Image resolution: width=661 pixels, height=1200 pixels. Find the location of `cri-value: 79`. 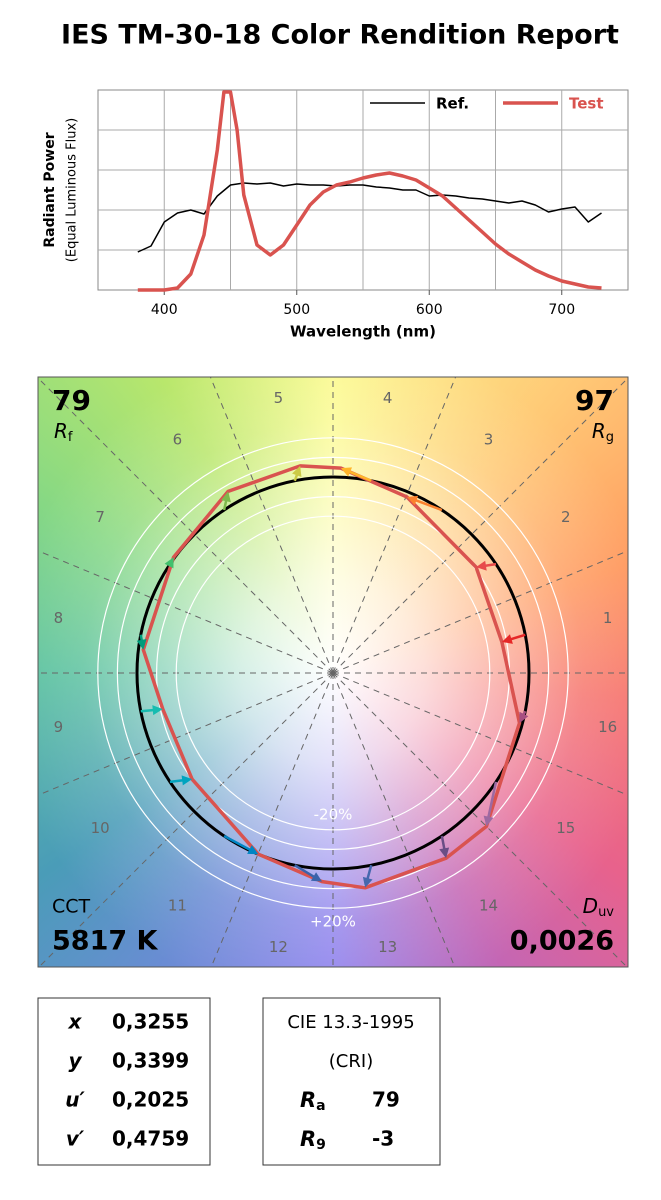

cri-value: 79 is located at coordinates (386, 1100).